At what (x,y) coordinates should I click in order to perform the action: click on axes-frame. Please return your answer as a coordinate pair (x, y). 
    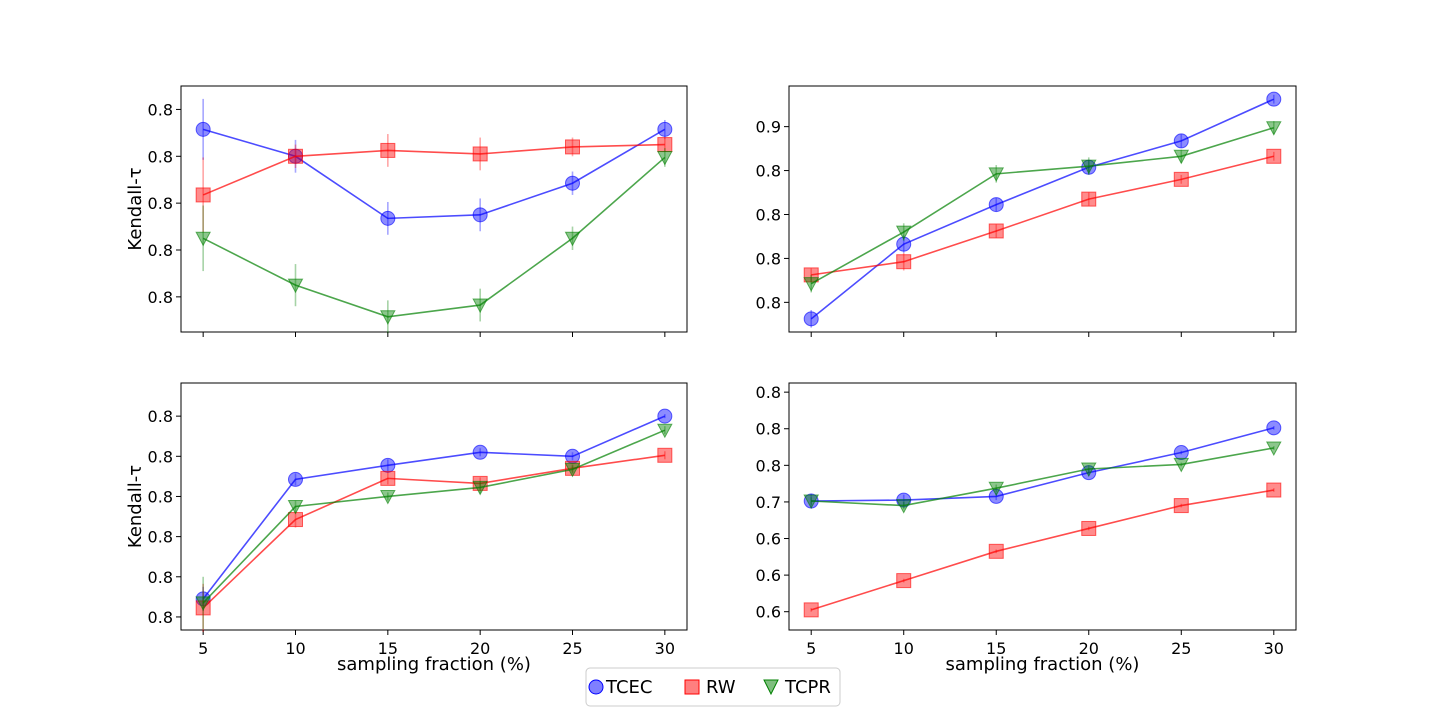
    Looking at the image, I should click on (434, 506).